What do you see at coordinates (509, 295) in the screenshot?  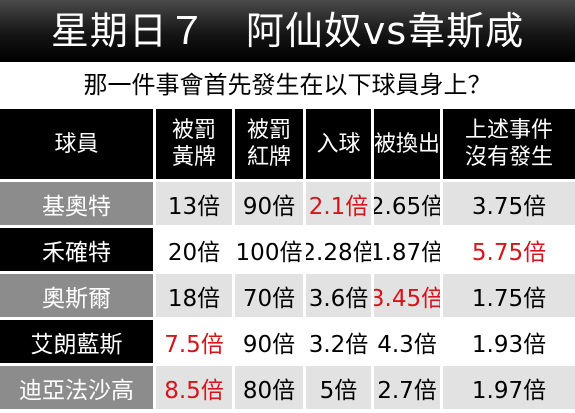 I see `odds-none: 1.75倍` at bounding box center [509, 295].